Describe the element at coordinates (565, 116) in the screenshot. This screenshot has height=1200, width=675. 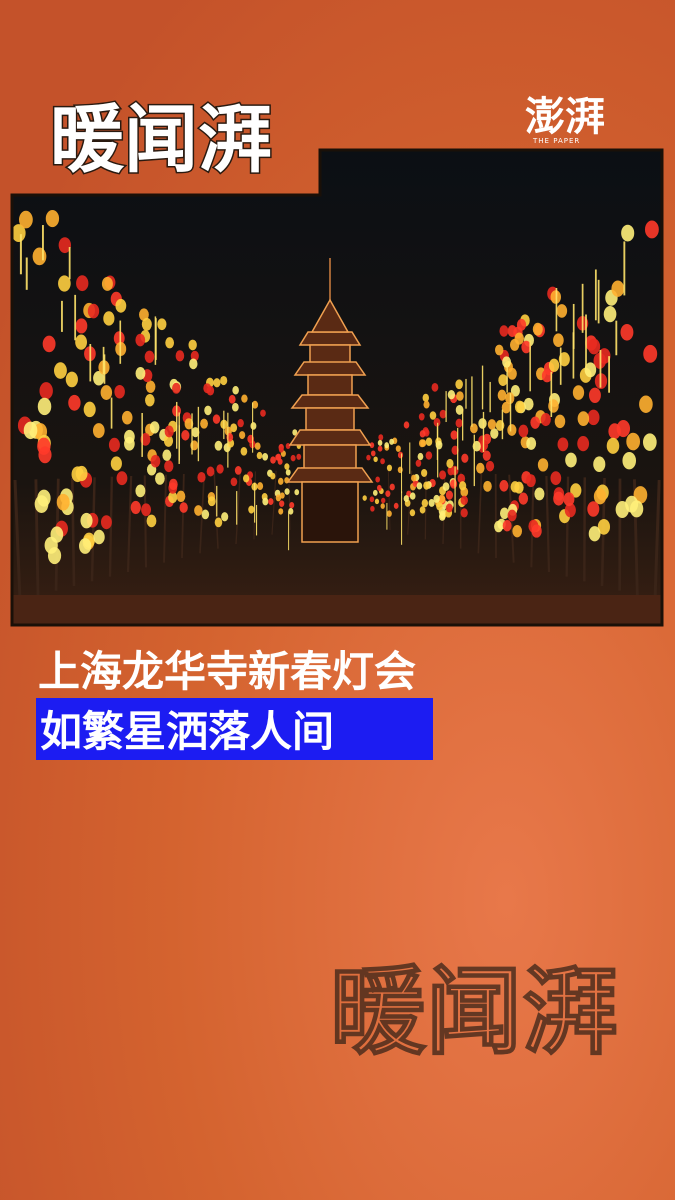
I see `brand: 澎湃` at that location.